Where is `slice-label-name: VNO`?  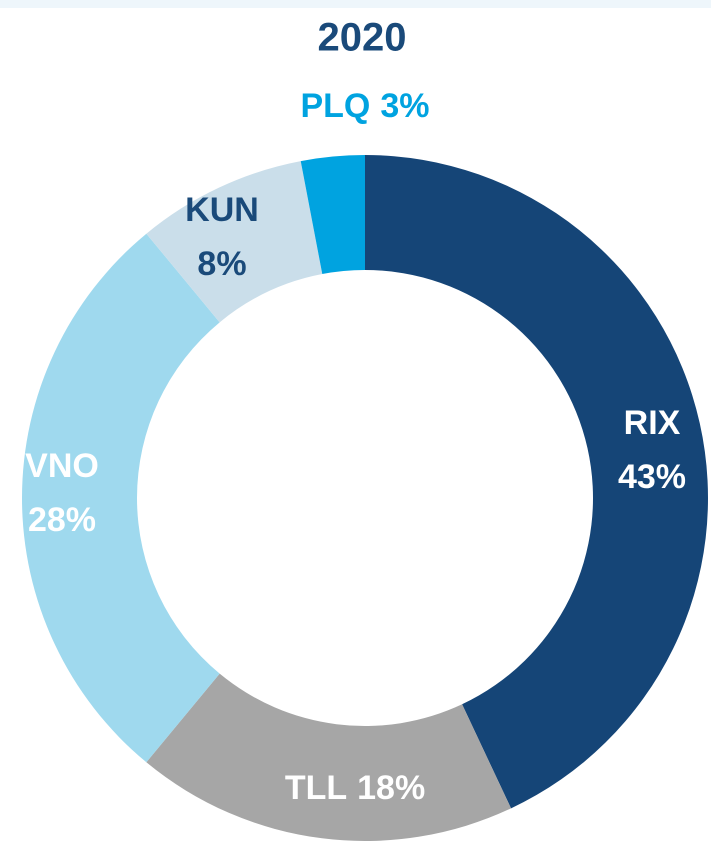
slice-label-name: VNO is located at coordinates (62, 466).